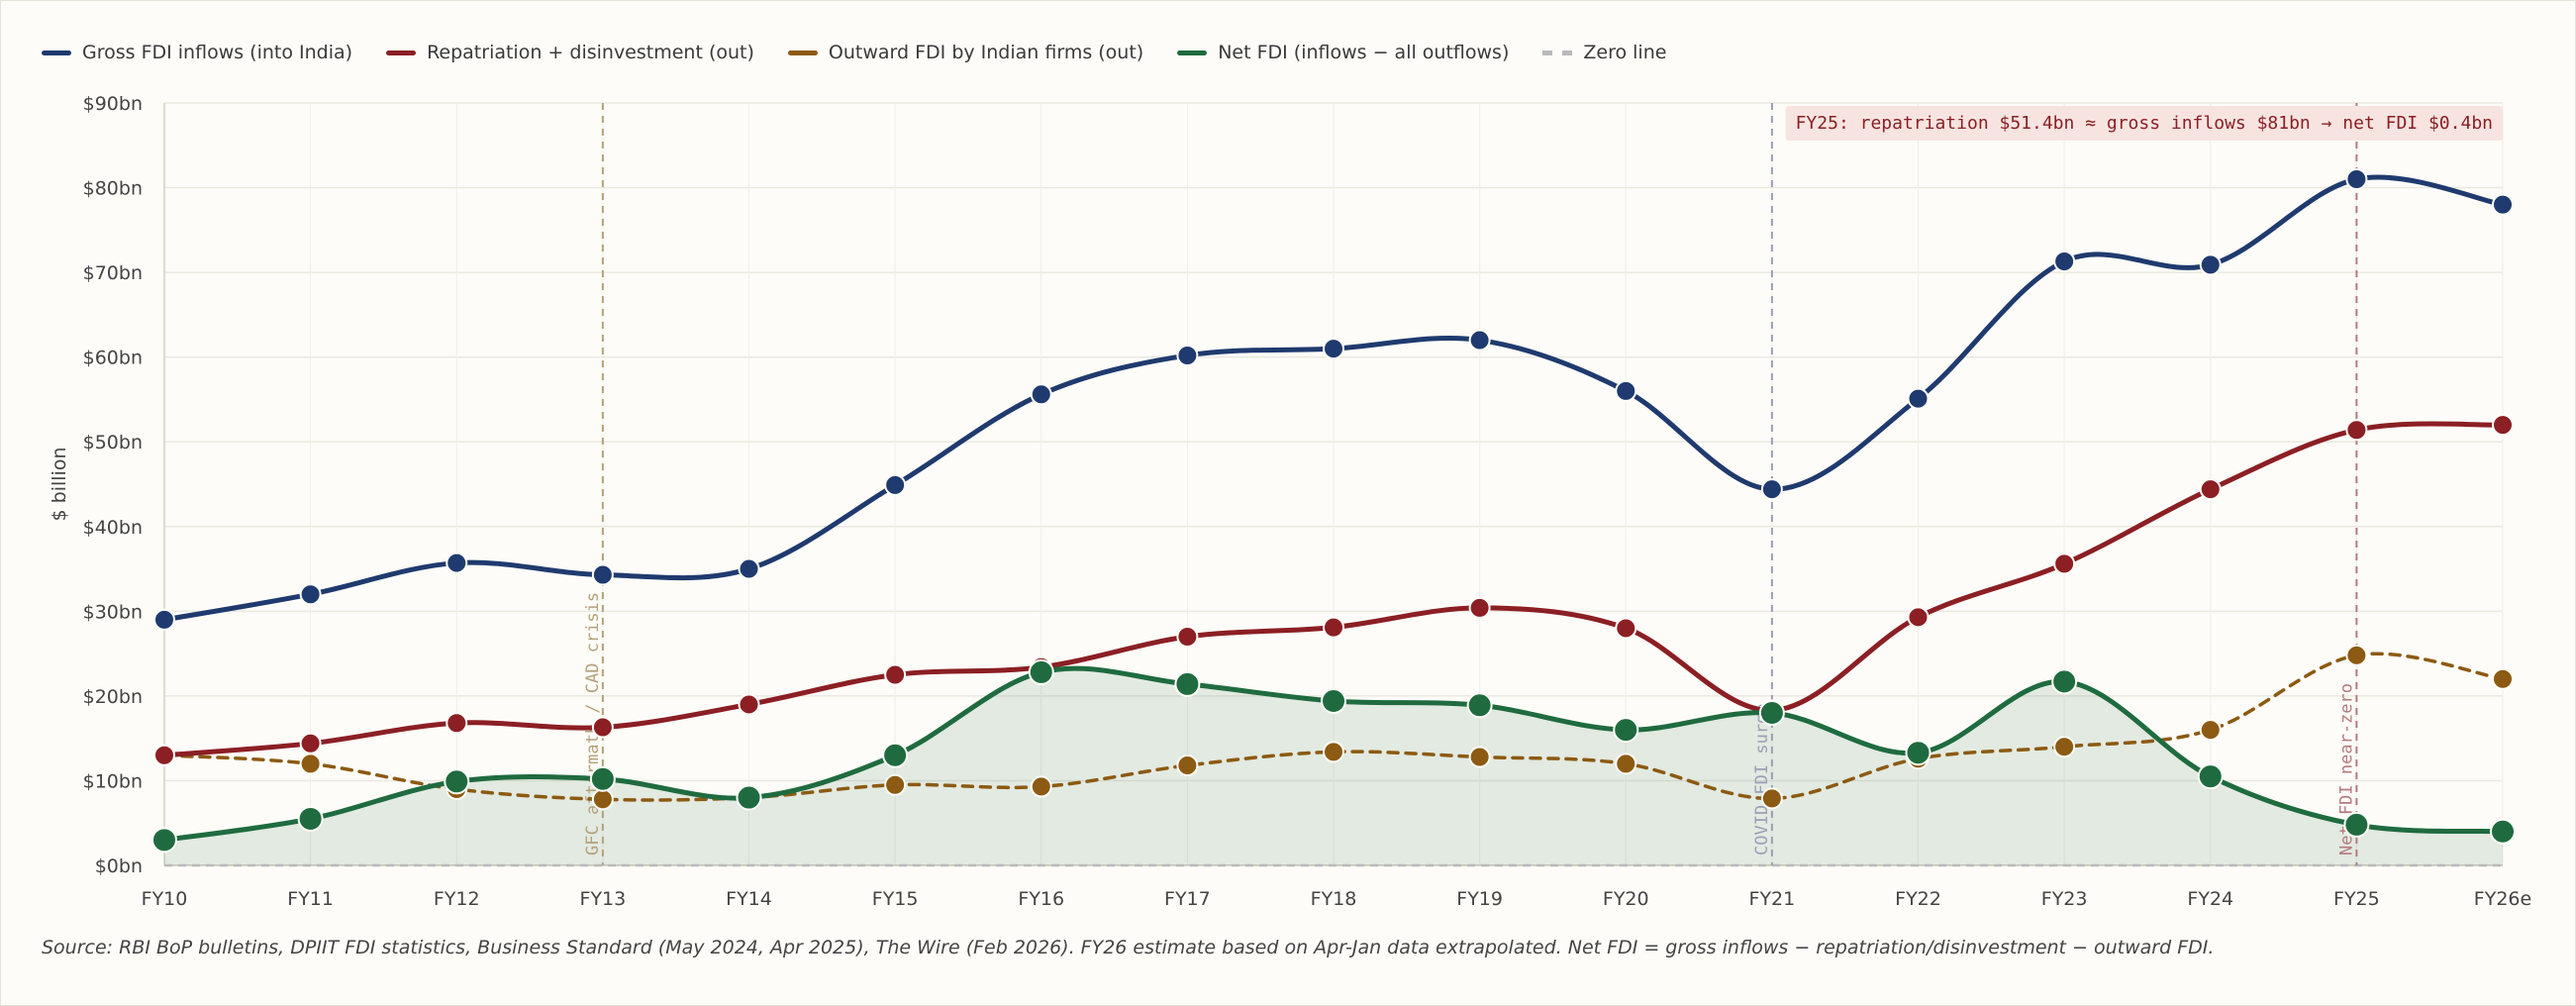 The image size is (2576, 1006). What do you see at coordinates (1773, 899) in the screenshot?
I see `x-tick-label: FY21` at bounding box center [1773, 899].